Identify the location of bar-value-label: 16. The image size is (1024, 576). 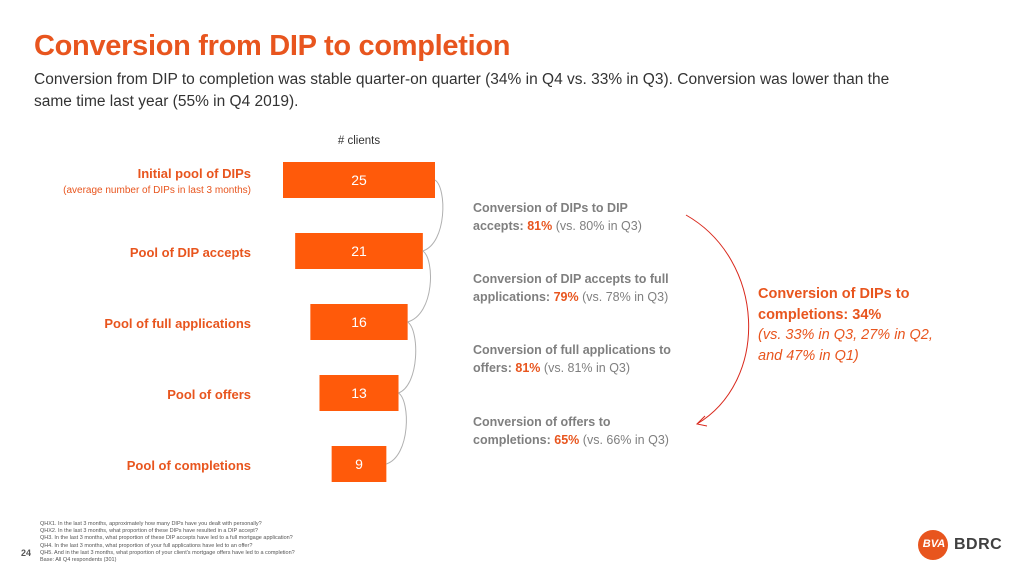
(359, 322).